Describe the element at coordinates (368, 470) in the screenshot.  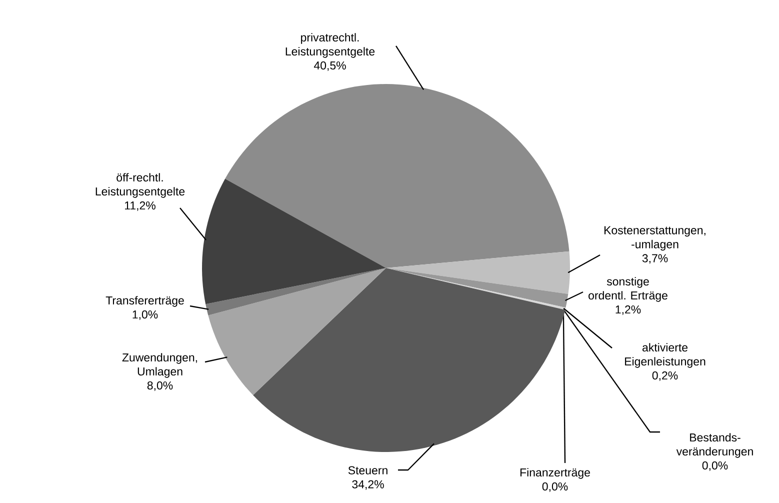
I see `slice-label: Steuern` at that location.